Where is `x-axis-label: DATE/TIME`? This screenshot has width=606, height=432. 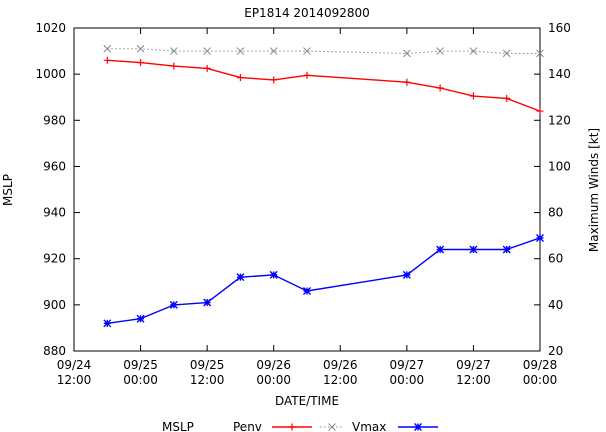
x-axis-label: DATE/TIME is located at coordinates (307, 401).